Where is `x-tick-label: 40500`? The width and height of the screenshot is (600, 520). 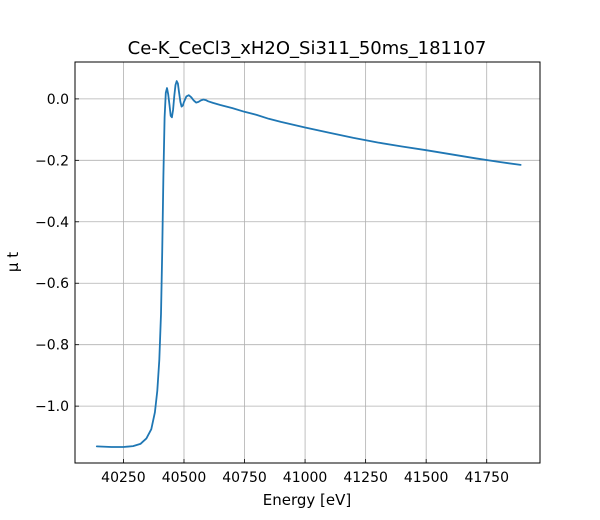 x-tick-label: 40500 is located at coordinates (184, 478).